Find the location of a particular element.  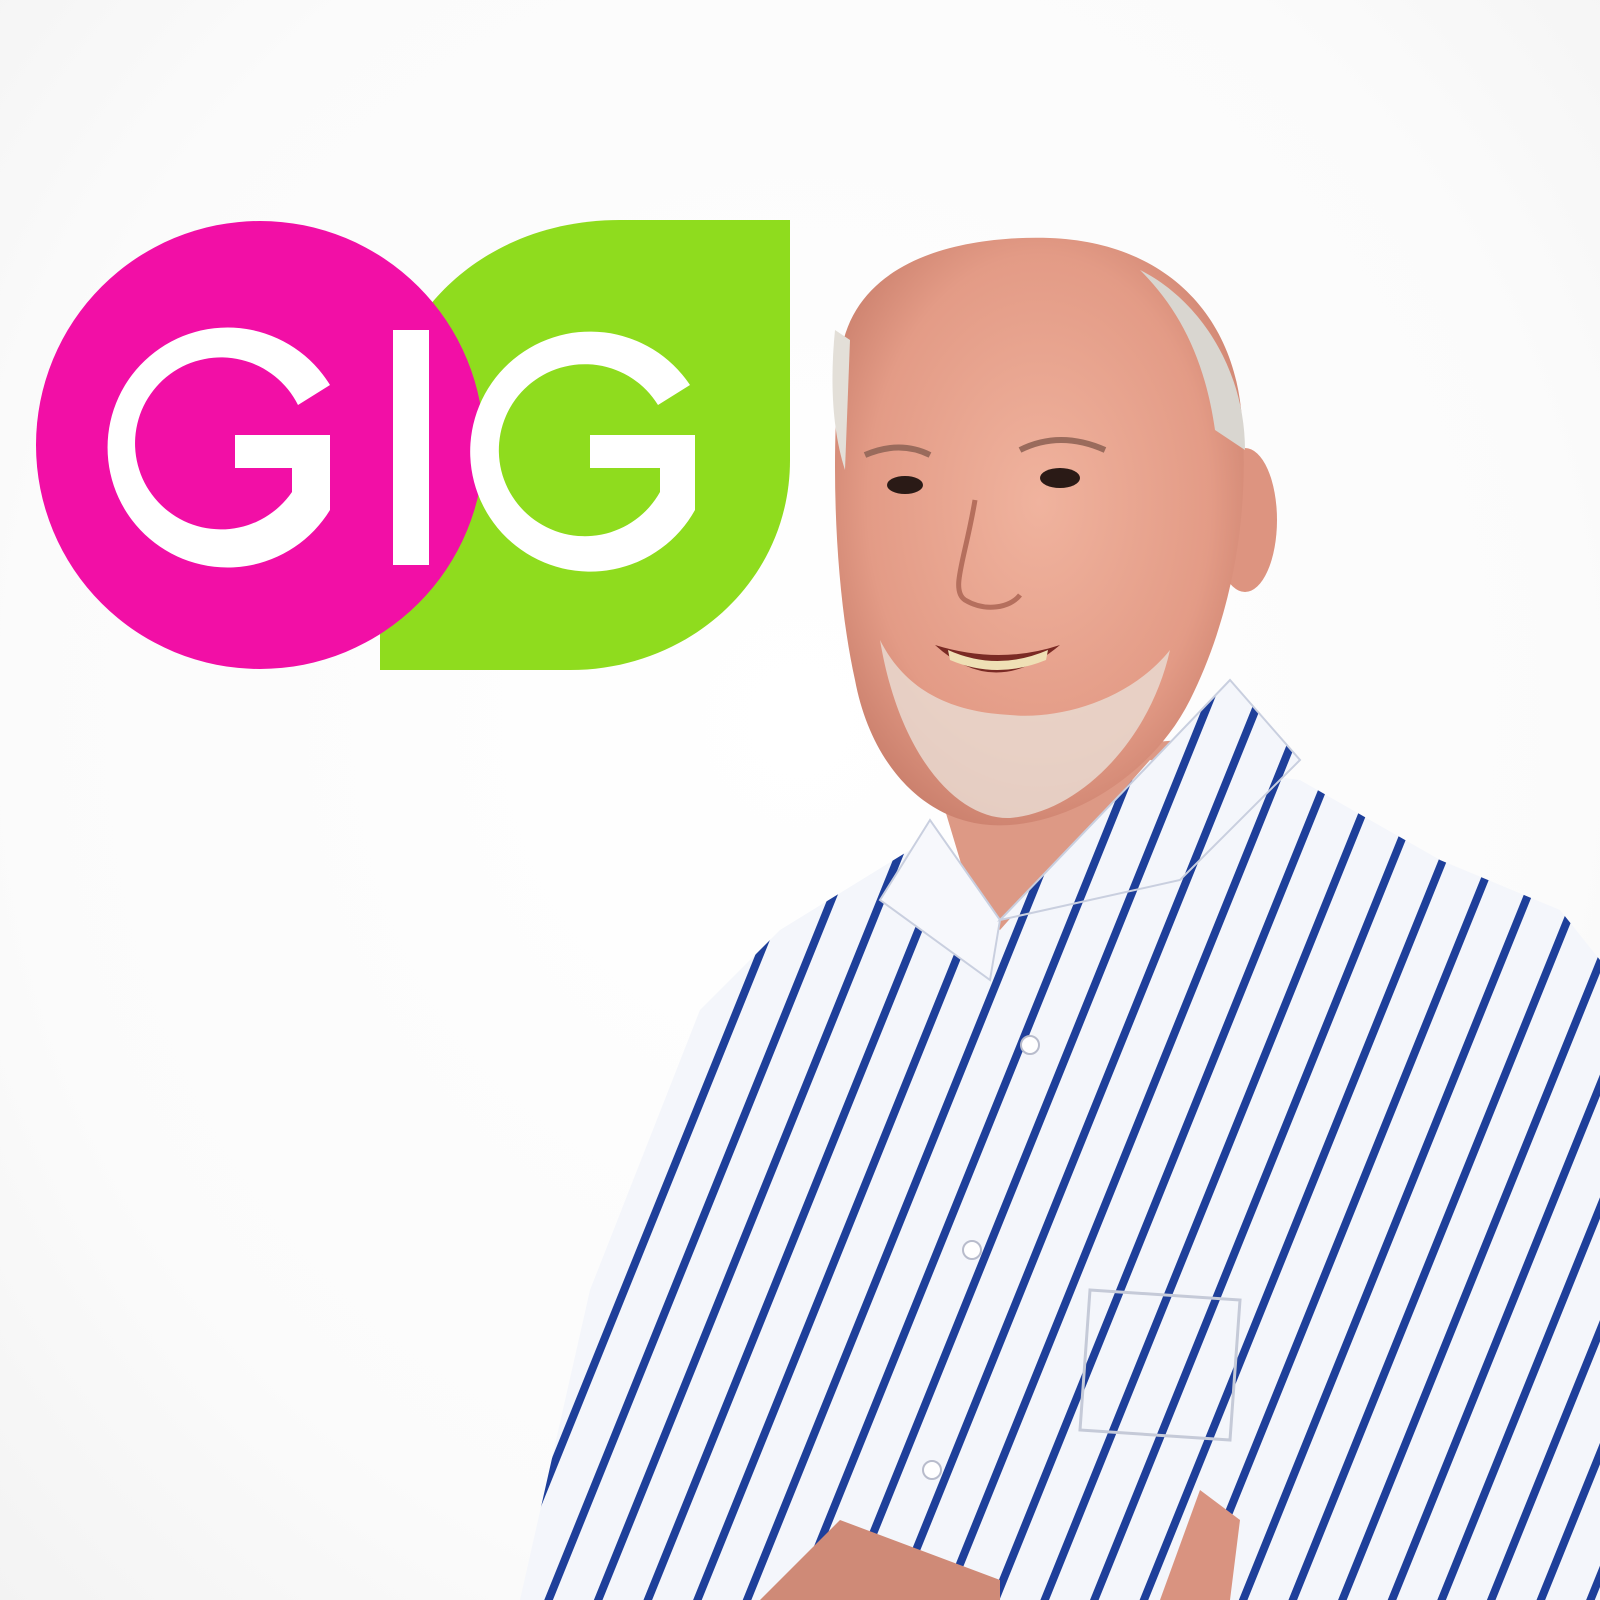

shirt-pocket is located at coordinates (1160, 1365).